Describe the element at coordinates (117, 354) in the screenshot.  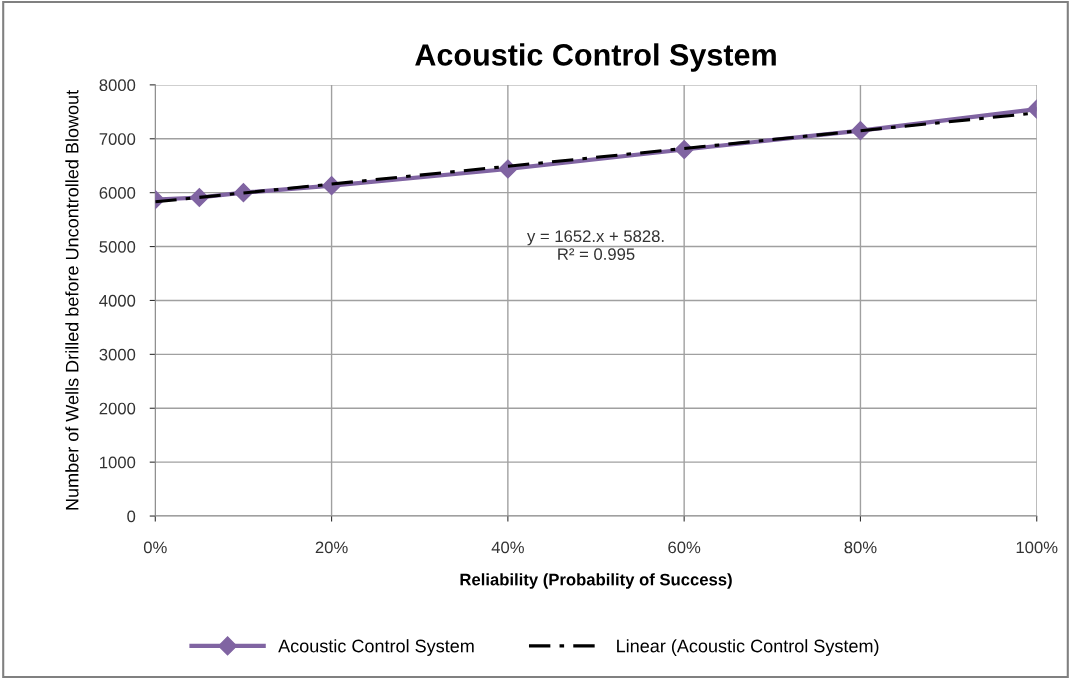
I see `y-tick-label: 3000` at that location.